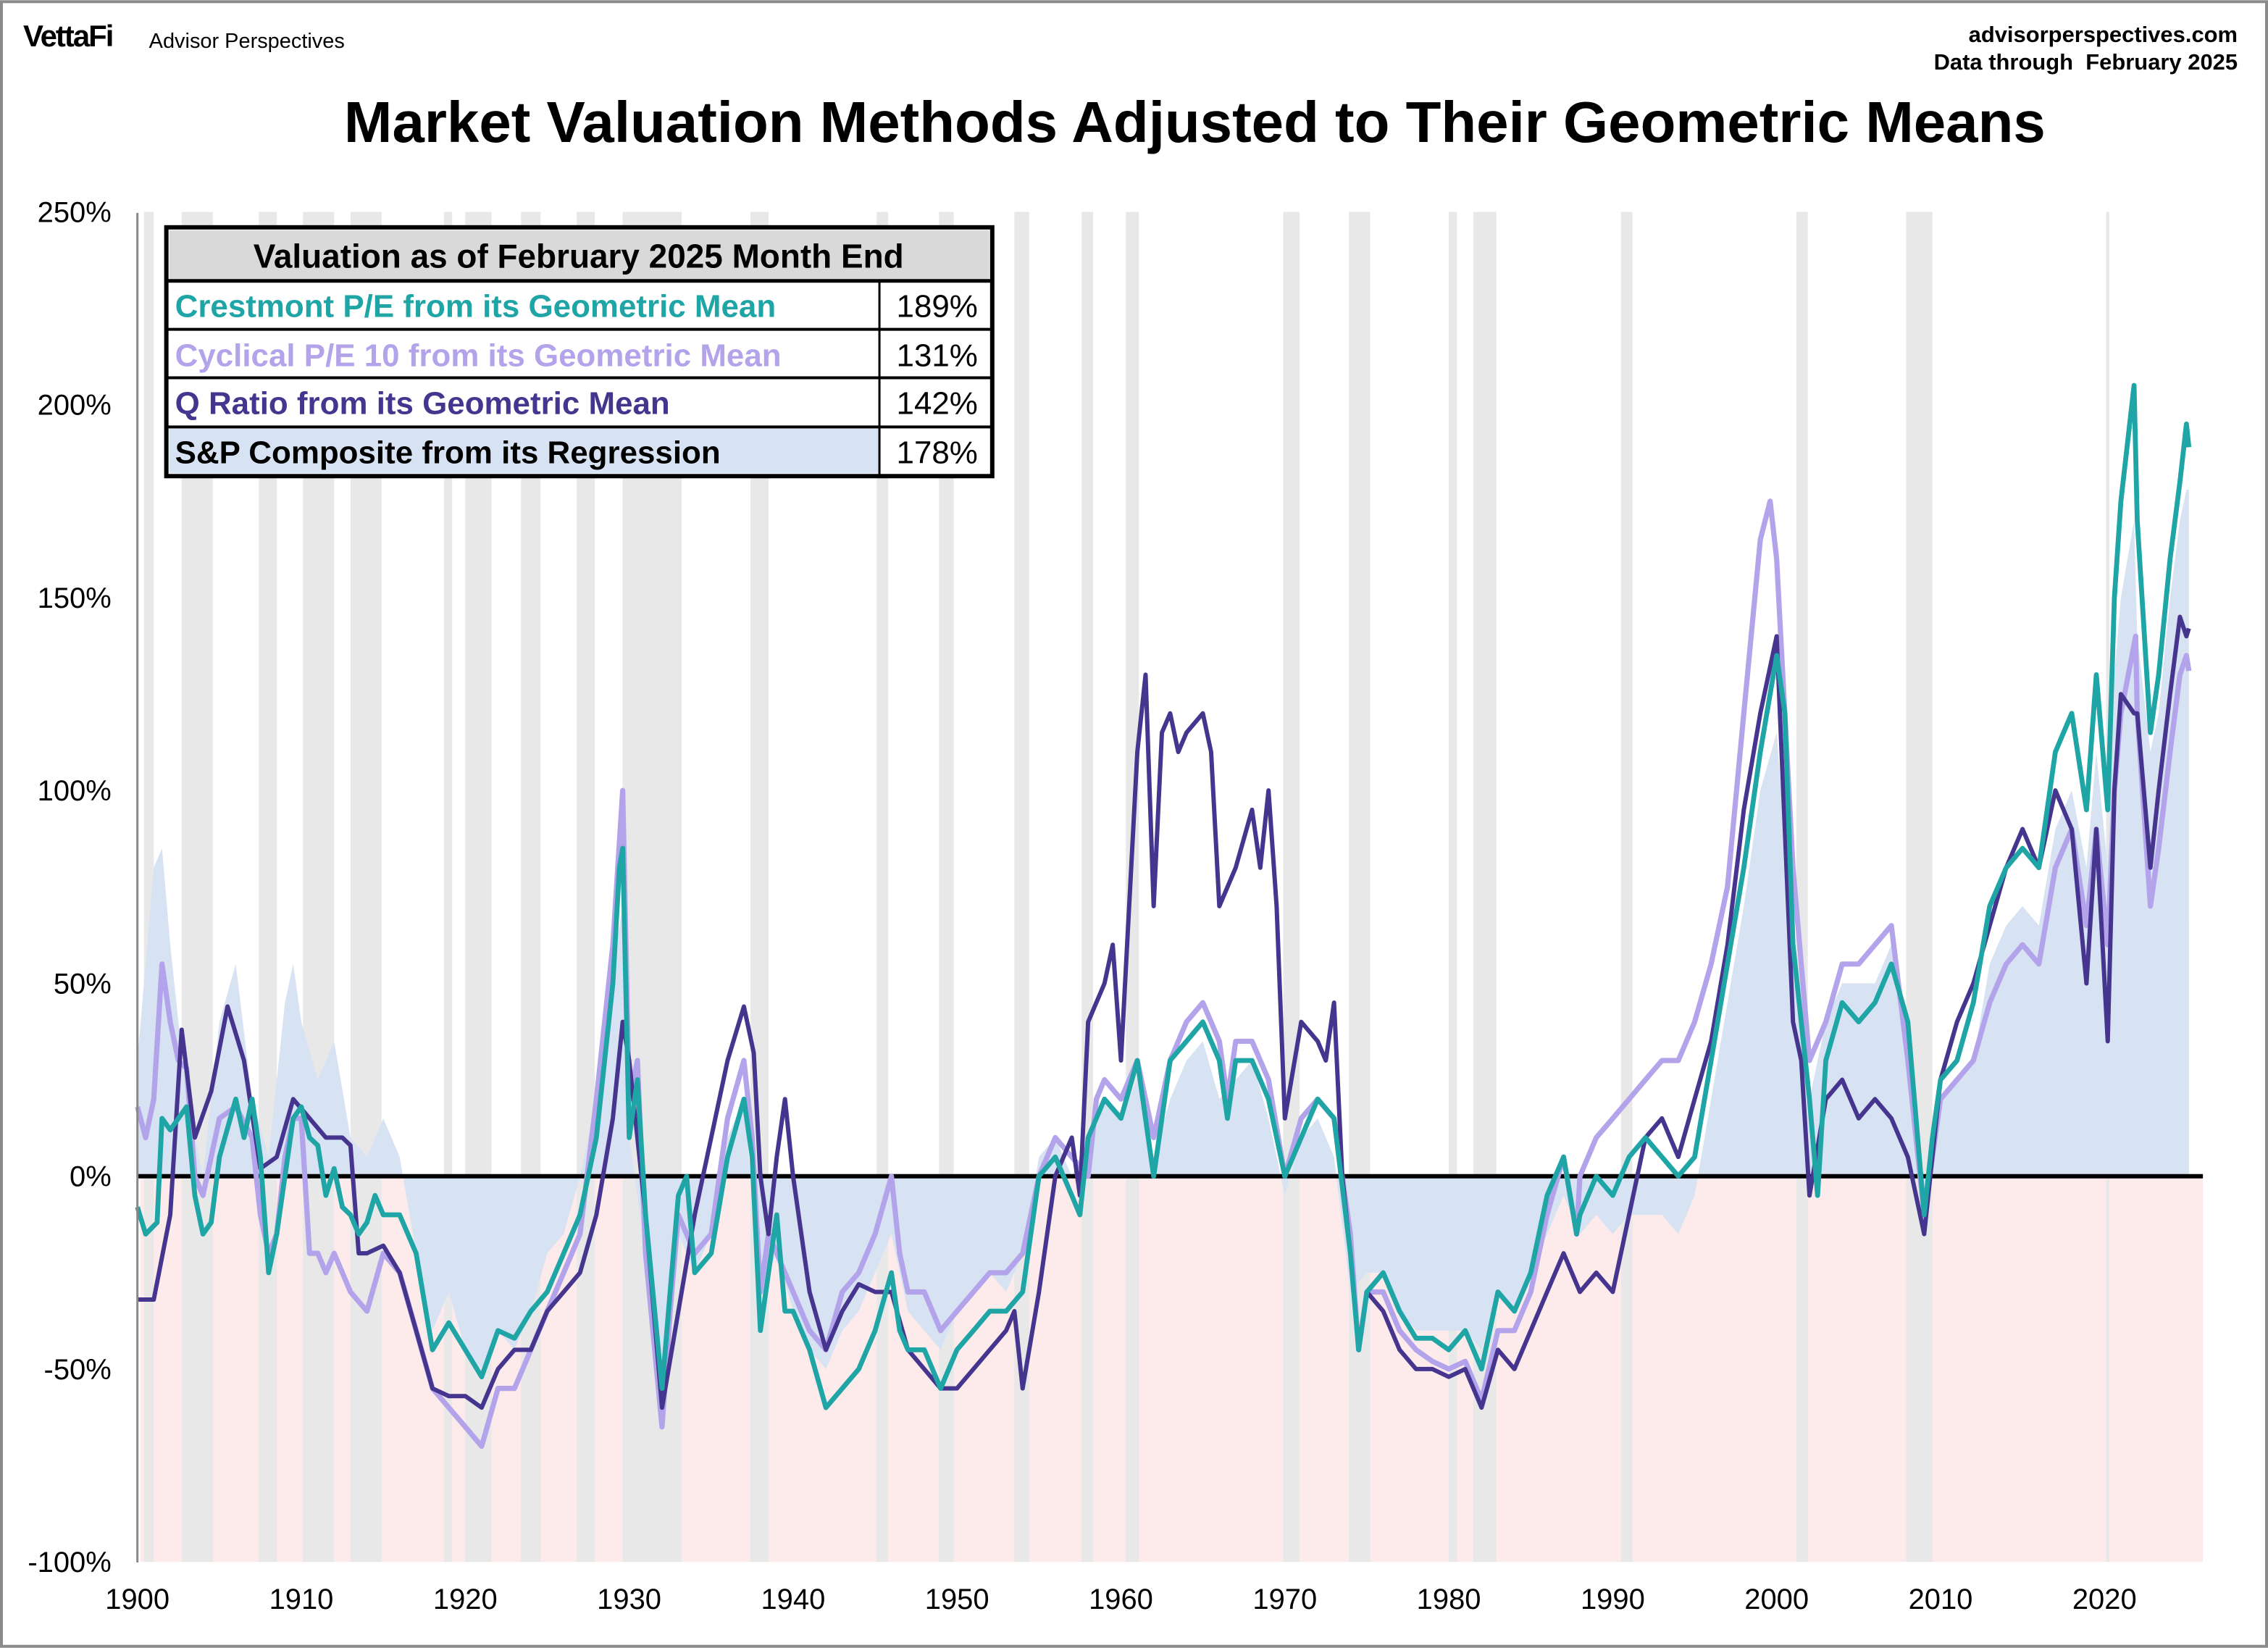 The height and width of the screenshot is (1648, 2268). What do you see at coordinates (793, 1599) in the screenshot?
I see `x-tick-label: 1940` at bounding box center [793, 1599].